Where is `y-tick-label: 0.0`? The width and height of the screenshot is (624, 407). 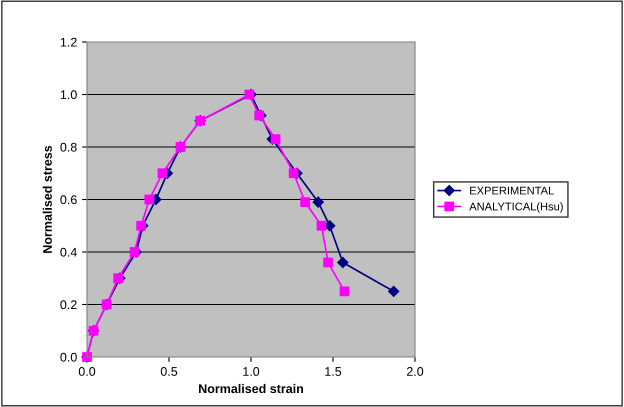 y-tick-label: 0.0 is located at coordinates (68, 357).